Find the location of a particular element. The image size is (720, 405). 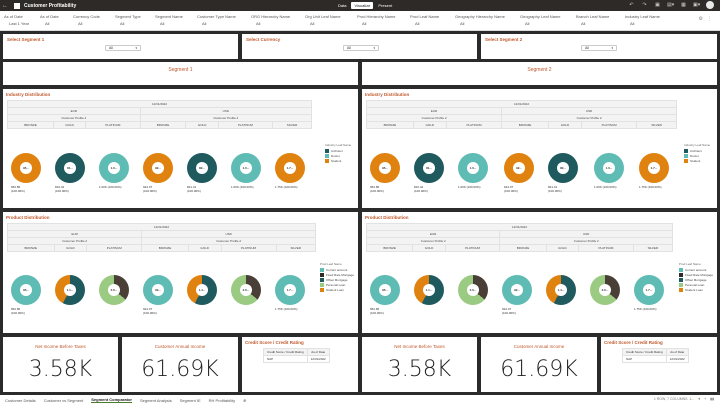

user-avatar is located at coordinates (710, 5).